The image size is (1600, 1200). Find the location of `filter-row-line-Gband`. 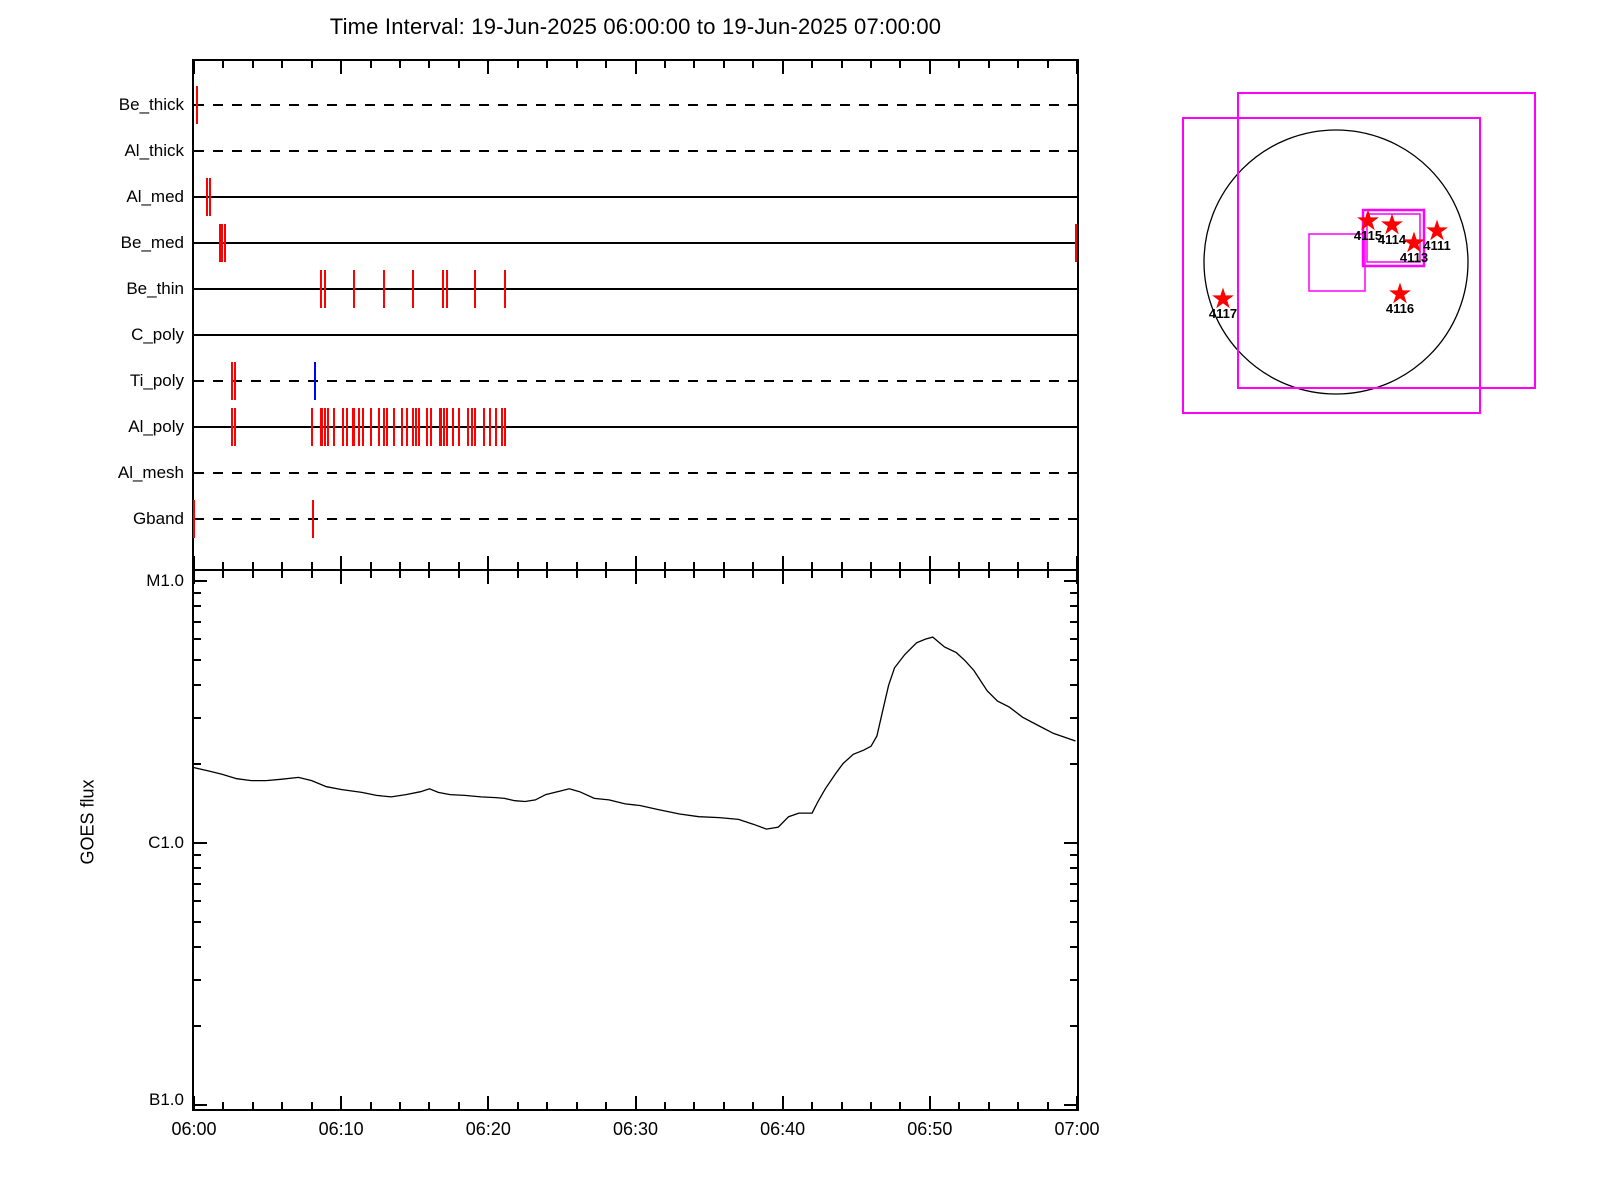

filter-row-line-Gband is located at coordinates (635, 519).